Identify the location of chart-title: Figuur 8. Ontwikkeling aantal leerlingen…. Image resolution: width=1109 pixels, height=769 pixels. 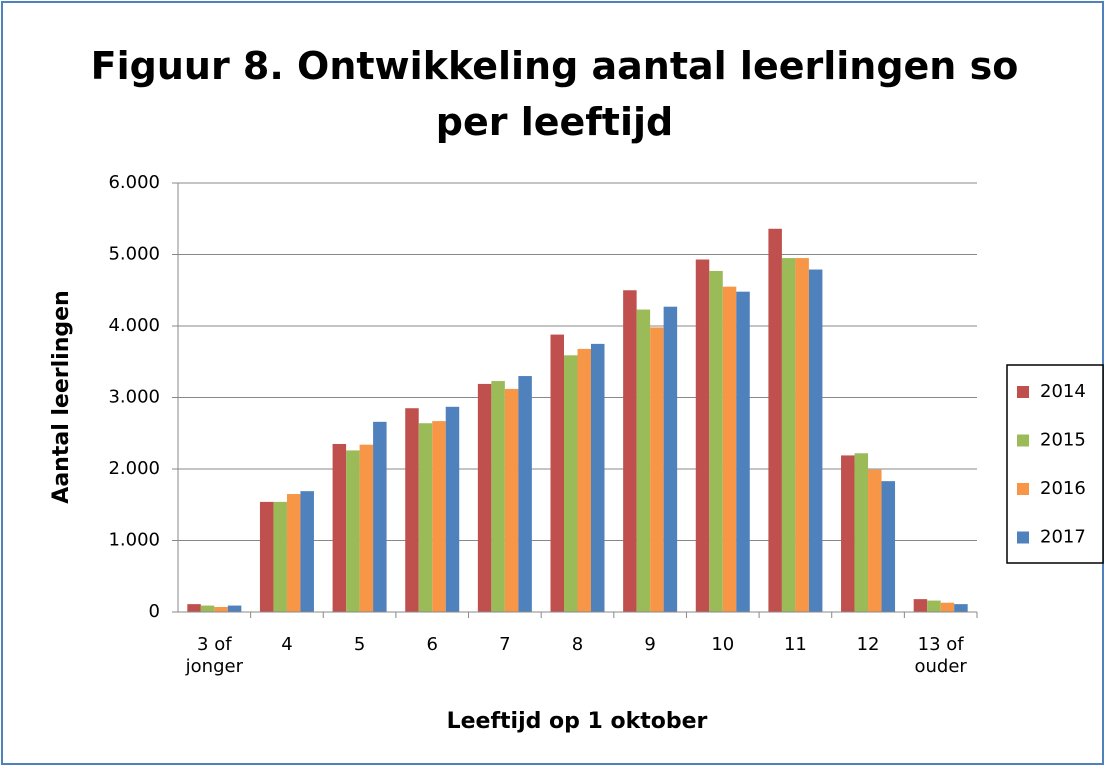
(554, 94).